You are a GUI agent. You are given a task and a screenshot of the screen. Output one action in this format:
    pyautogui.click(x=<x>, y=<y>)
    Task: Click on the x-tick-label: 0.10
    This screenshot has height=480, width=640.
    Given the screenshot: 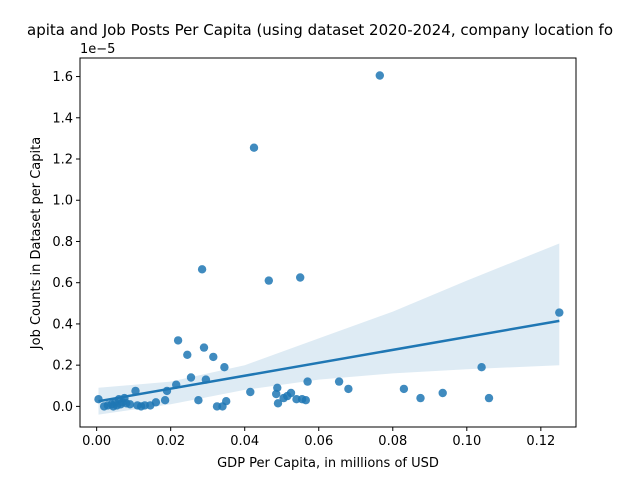 What is the action you would take?
    pyautogui.click(x=466, y=441)
    